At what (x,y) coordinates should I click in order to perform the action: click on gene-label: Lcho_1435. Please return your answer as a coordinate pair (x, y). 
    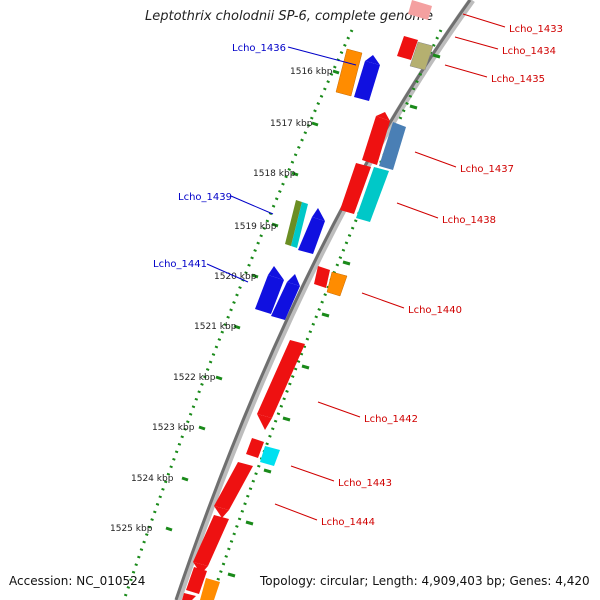
    Looking at the image, I should click on (518, 79).